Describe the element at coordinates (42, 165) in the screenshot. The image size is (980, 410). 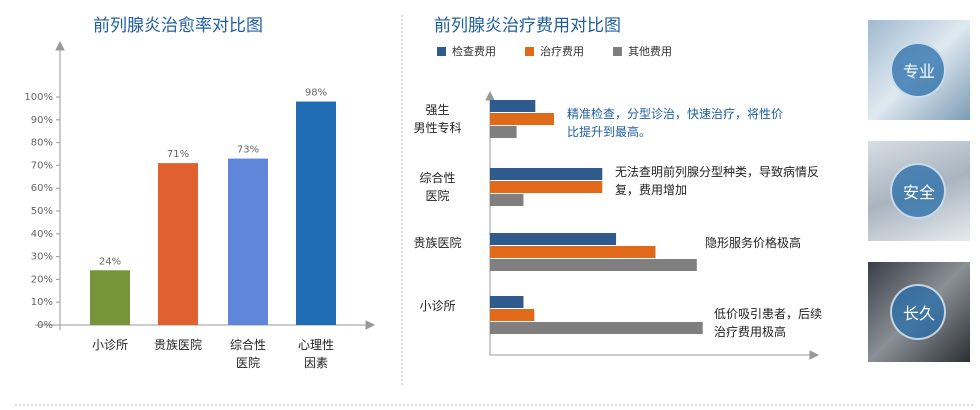
I see `y-tick-label: 70%` at that location.